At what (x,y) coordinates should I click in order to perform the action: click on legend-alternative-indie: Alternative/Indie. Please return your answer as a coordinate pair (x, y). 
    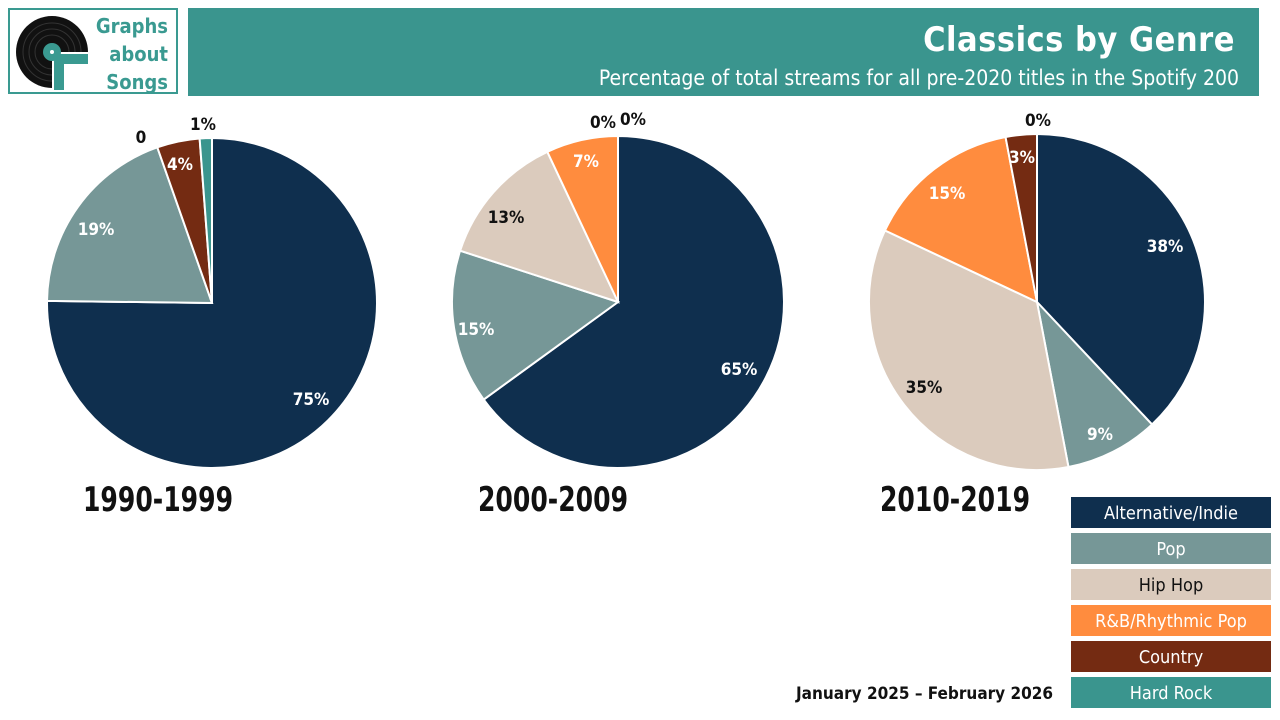
    Looking at the image, I should click on (1171, 512).